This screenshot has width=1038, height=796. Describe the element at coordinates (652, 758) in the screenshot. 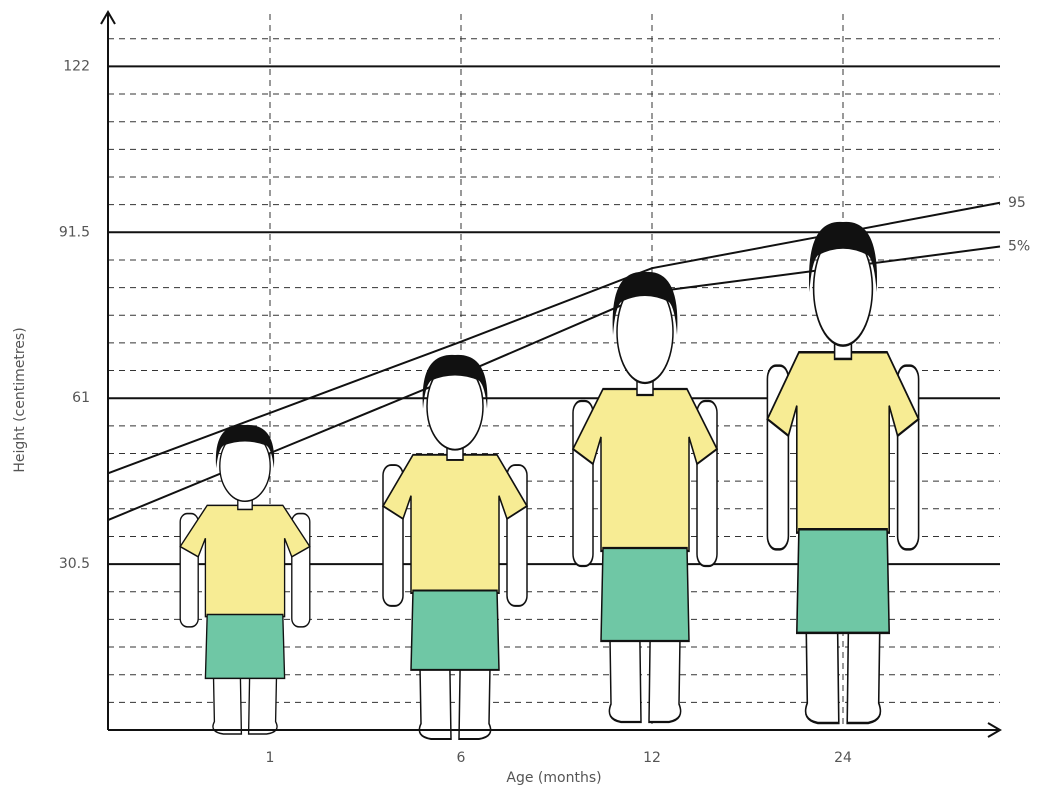

I see `x-tick-label: 12` at that location.